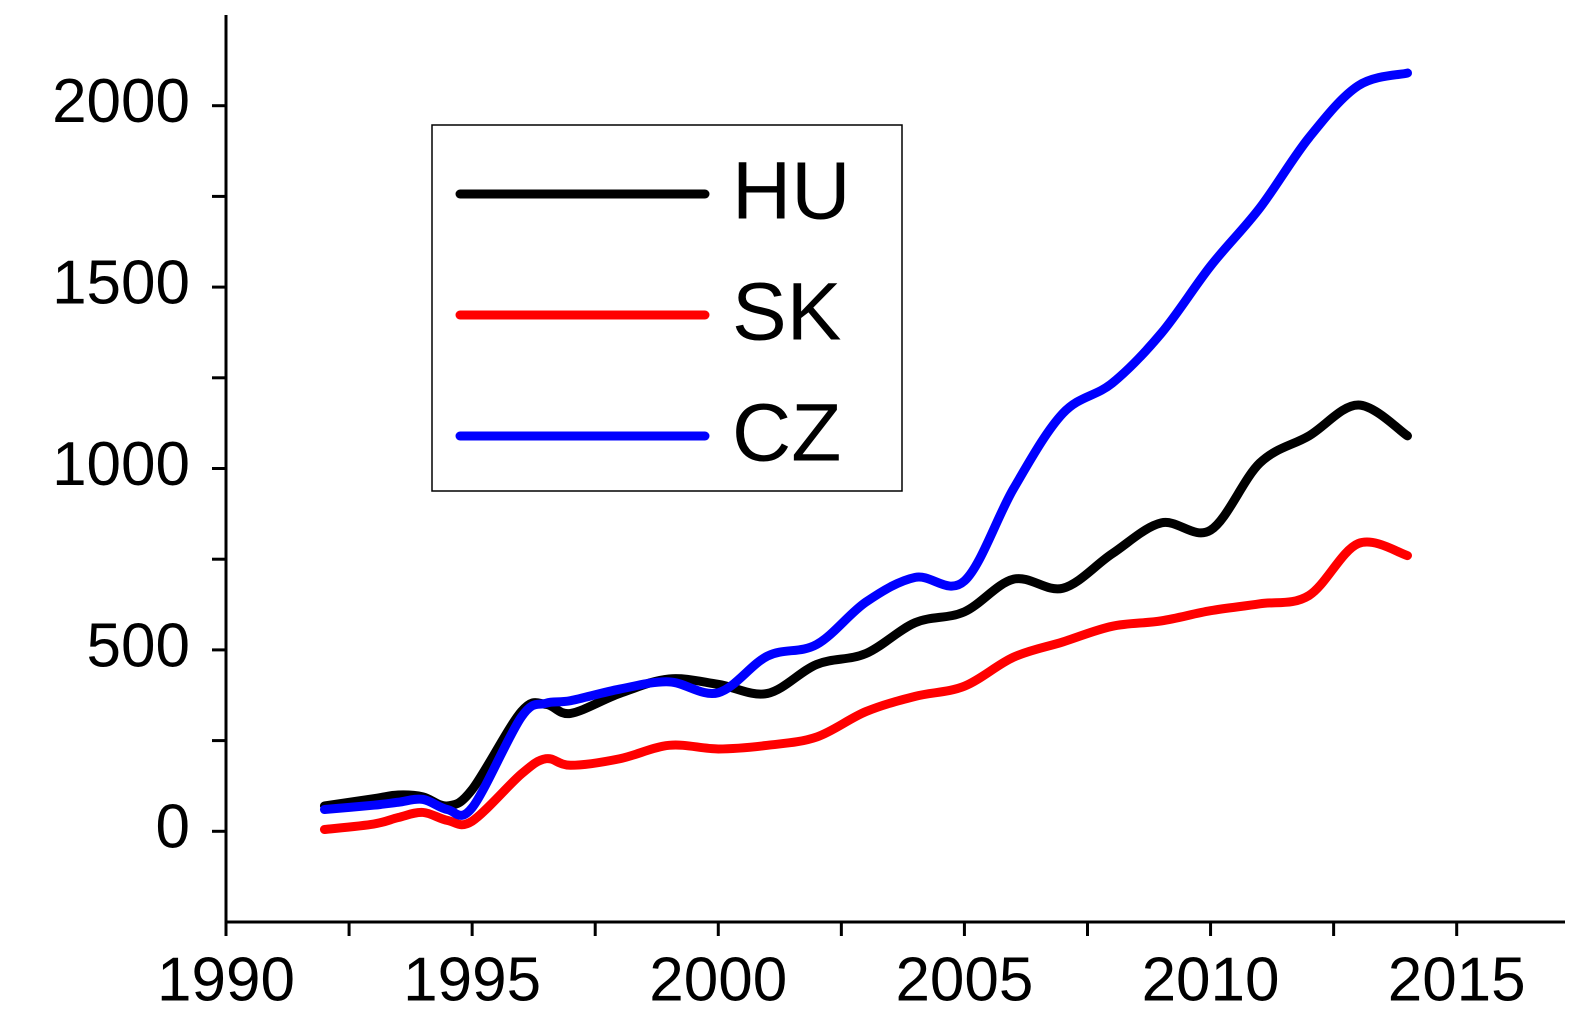 This screenshot has width=1575, height=1019. What do you see at coordinates (173, 827) in the screenshot?
I see `y-tick-label: 0` at bounding box center [173, 827].